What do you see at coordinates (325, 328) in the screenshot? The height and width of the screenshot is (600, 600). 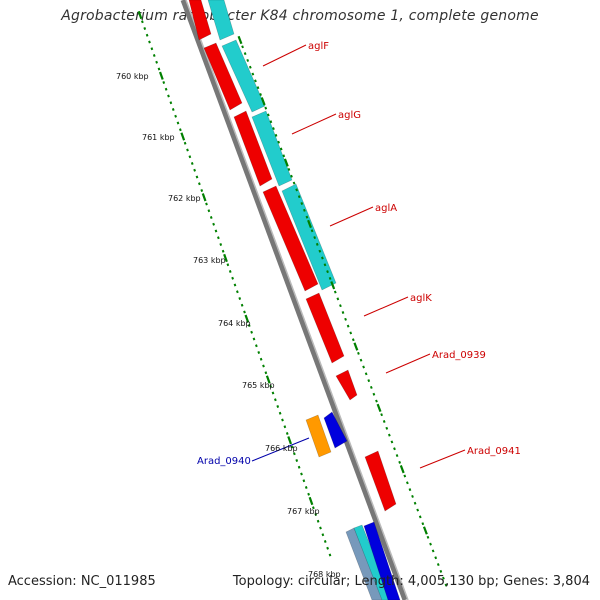 I see `gene-block-aglK` at bounding box center [325, 328].